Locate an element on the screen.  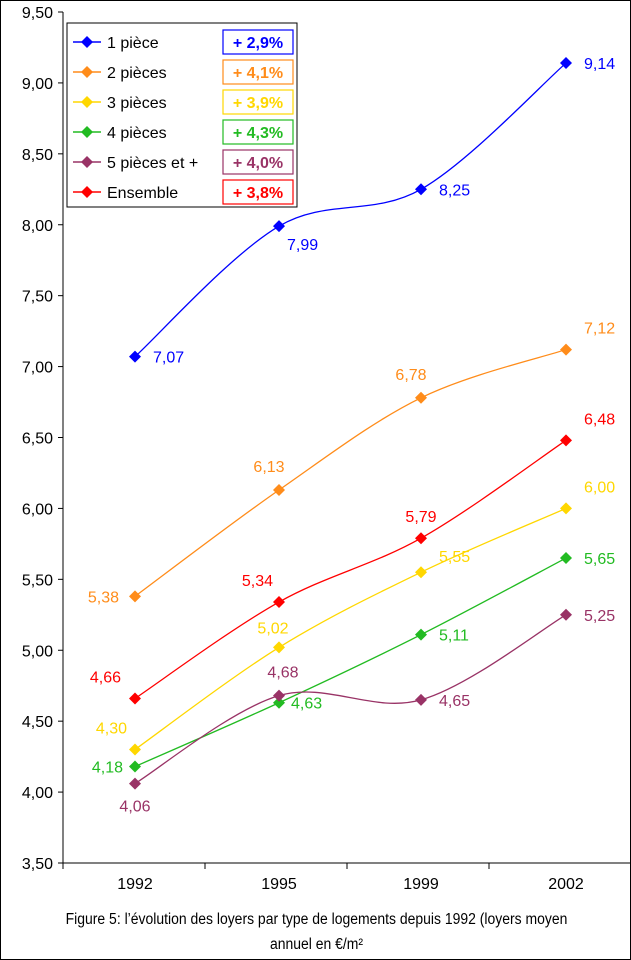
data-label-1-pi-ce: 7,07 is located at coordinates (168, 358).